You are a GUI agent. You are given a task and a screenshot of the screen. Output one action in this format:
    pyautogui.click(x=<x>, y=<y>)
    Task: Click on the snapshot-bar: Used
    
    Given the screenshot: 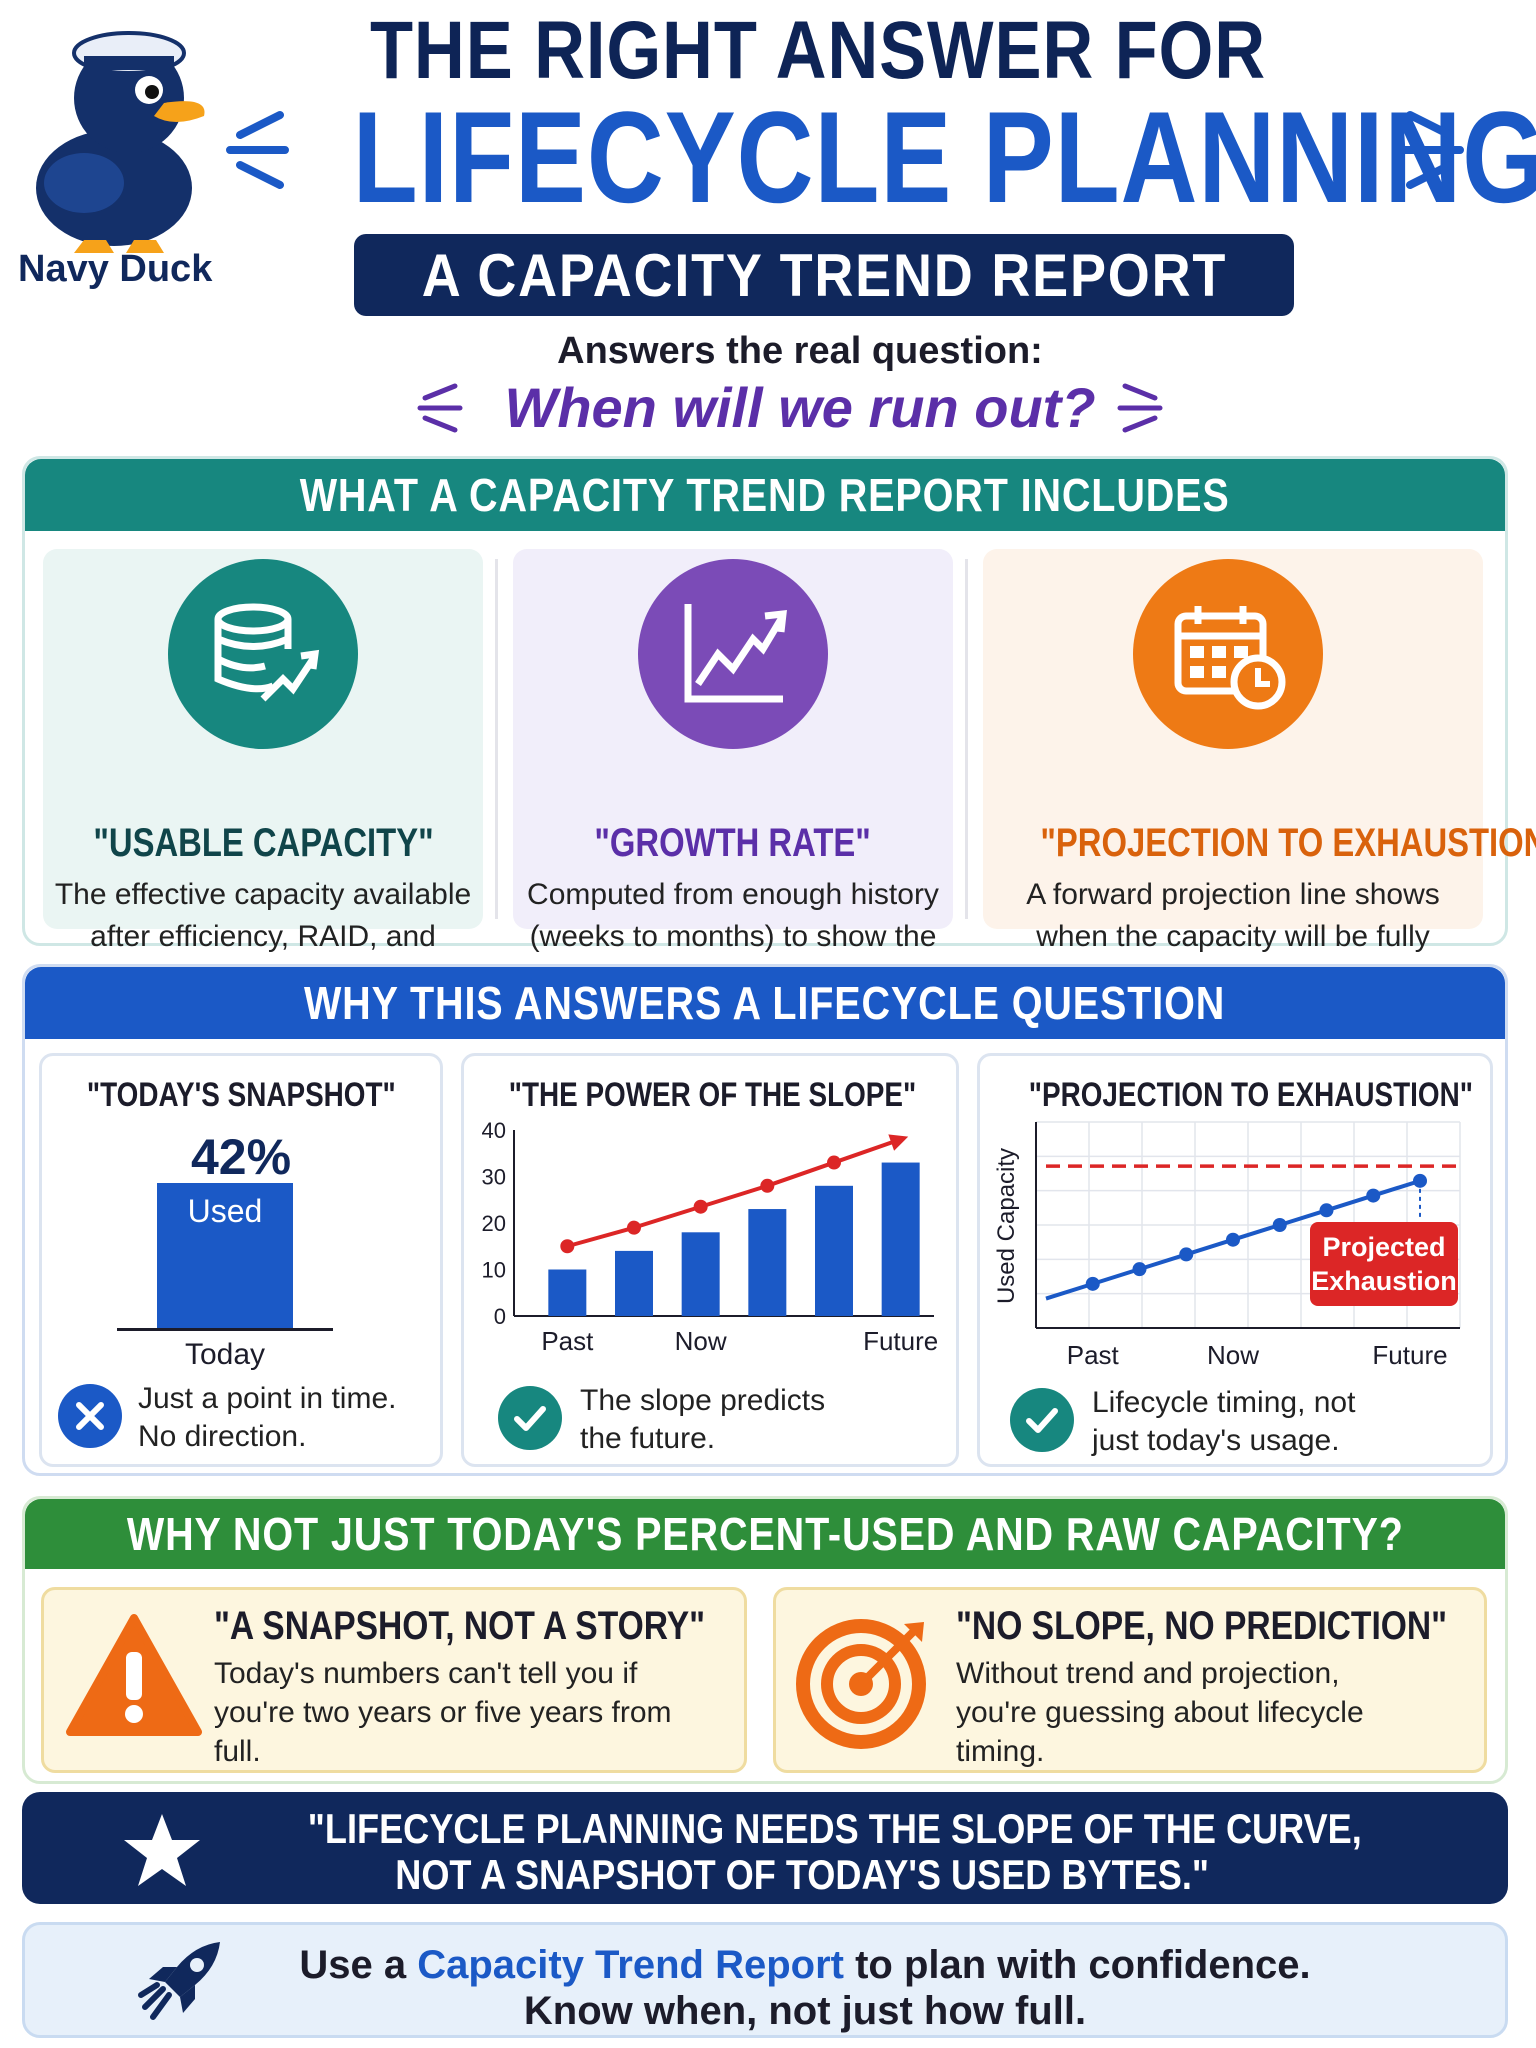 What is the action you would take?
    pyautogui.click(x=225, y=1255)
    